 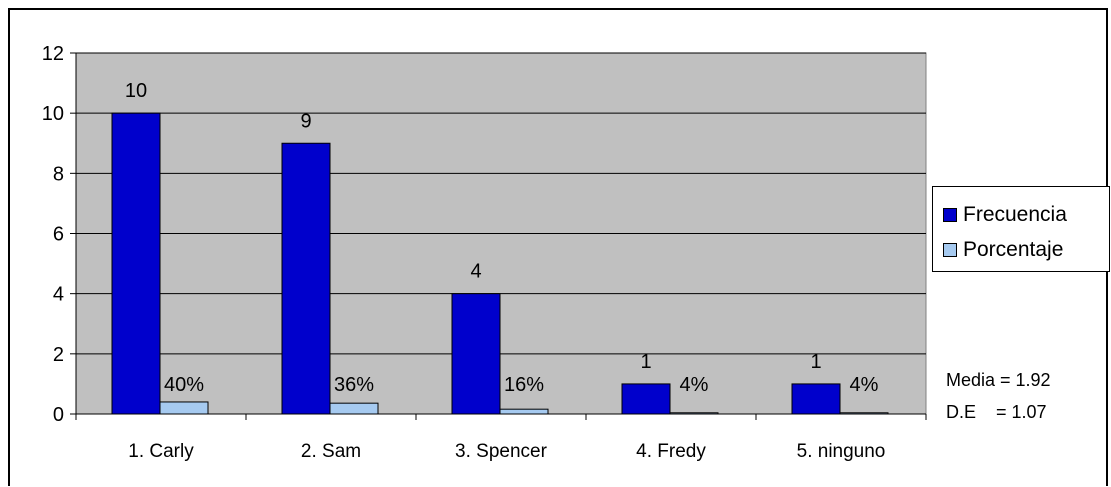 I want to click on legend-label-porcentaje: Porcentaje, so click(x=1013, y=249).